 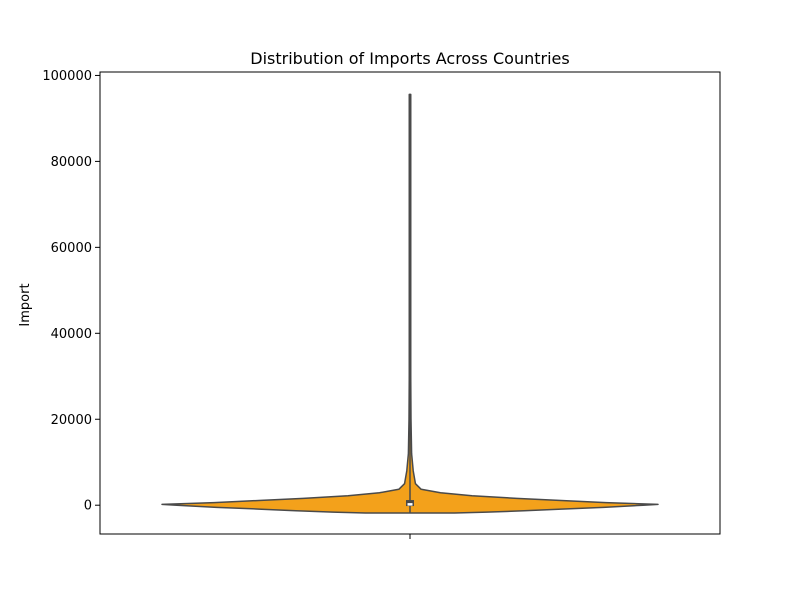 I want to click on y-tick-label: 80000, so click(x=71, y=162).